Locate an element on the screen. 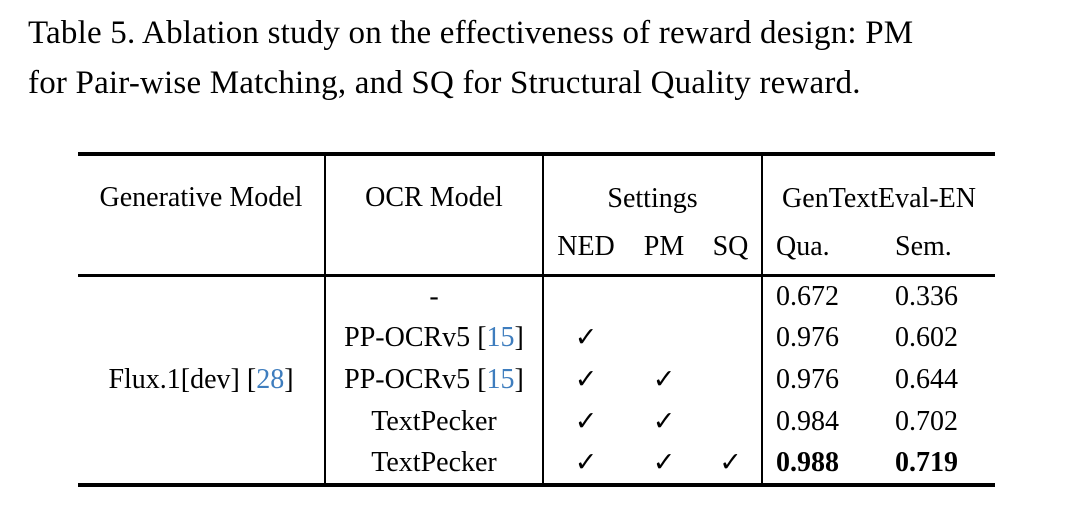 The height and width of the screenshot is (507, 1080). col-group-settings: Settings is located at coordinates (652, 187).